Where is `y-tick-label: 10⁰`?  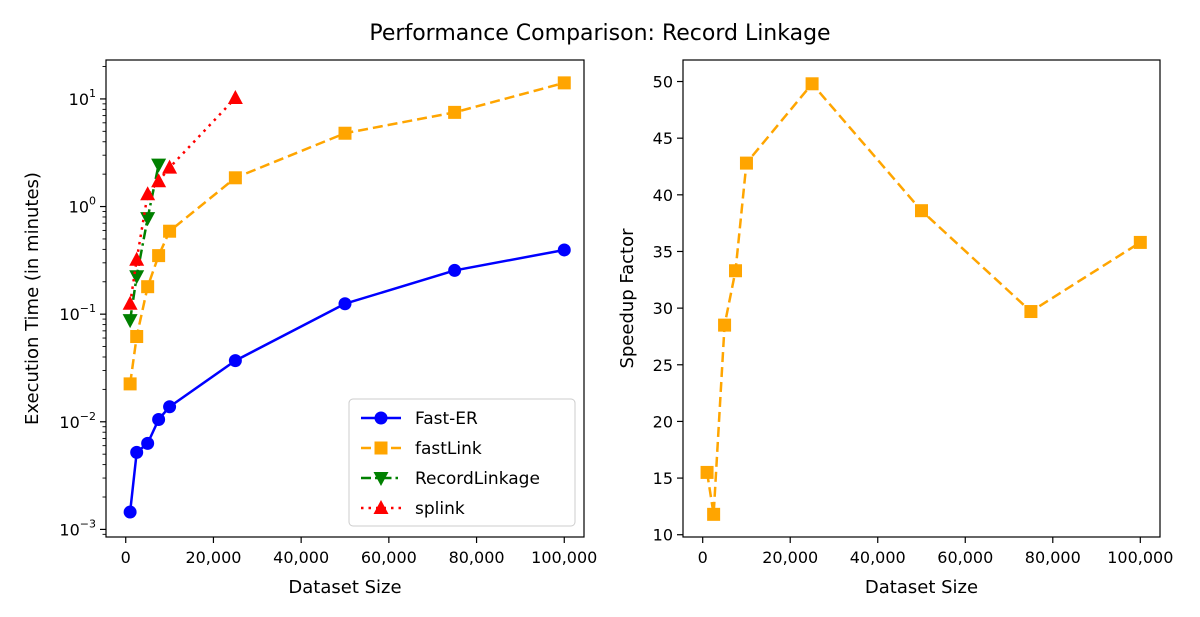 y-tick-label: 10⁰ is located at coordinates (82, 206).